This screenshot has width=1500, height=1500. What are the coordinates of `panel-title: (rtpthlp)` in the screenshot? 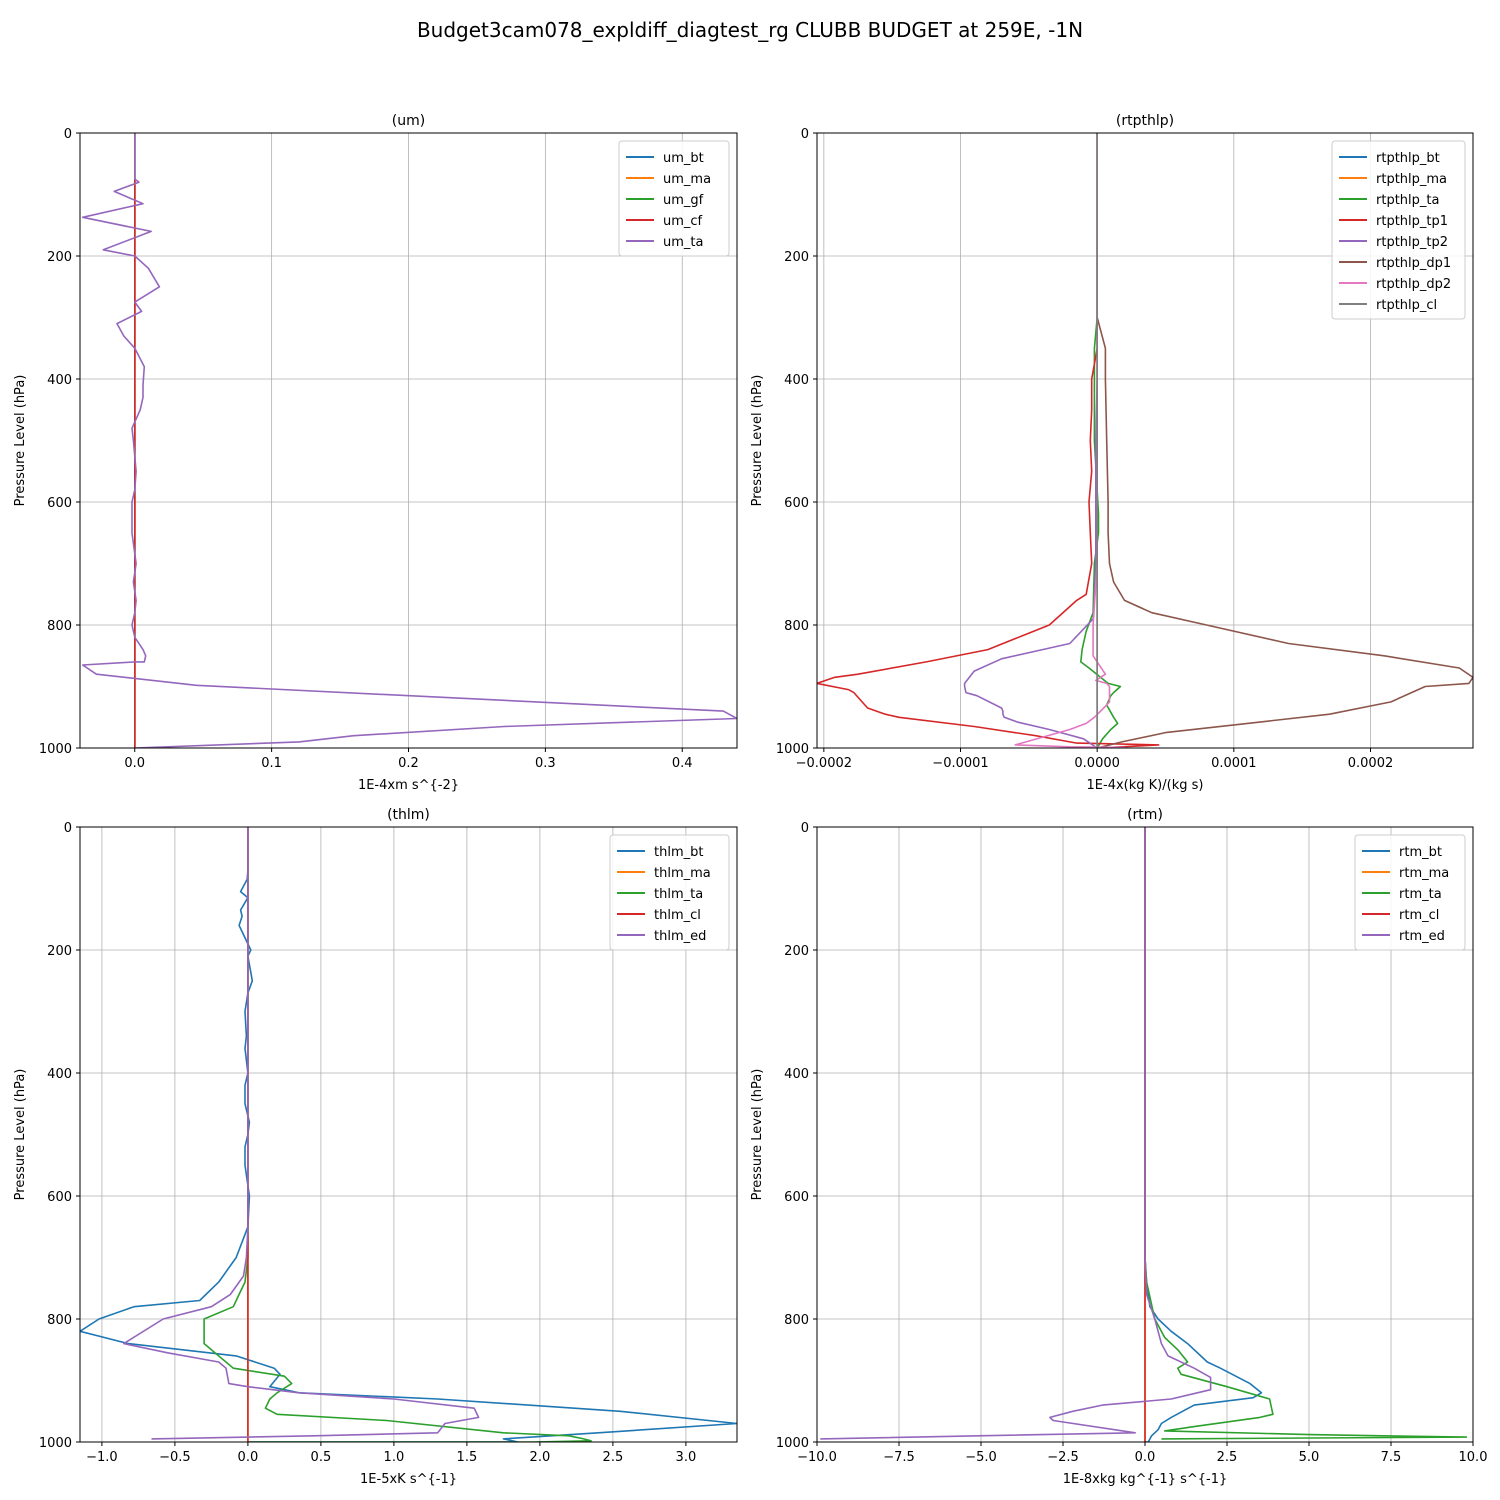 It's located at (1145, 121).